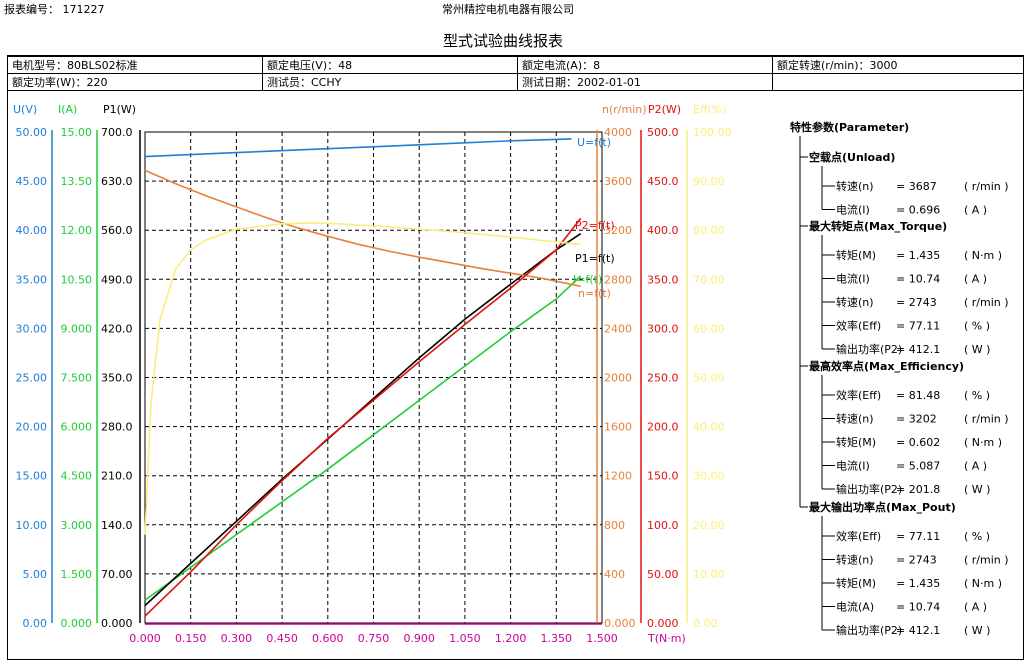 This screenshot has height=666, width=1030. Describe the element at coordinates (67, 109) in the screenshot. I see `y-axis-title-i: I(A)` at that location.